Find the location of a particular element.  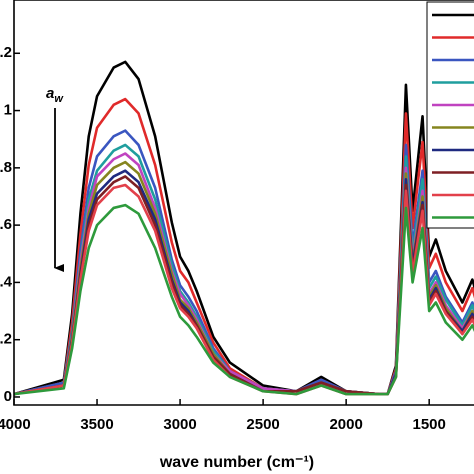

x-tick-label: 1500 is located at coordinates (428, 424).